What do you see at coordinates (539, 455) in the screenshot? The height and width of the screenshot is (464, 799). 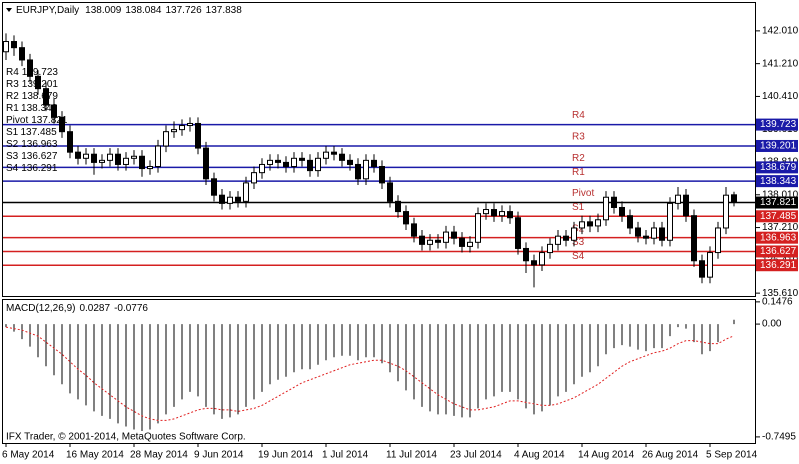 I see `x-tick-label: 4 Aug 2014` at bounding box center [539, 455].